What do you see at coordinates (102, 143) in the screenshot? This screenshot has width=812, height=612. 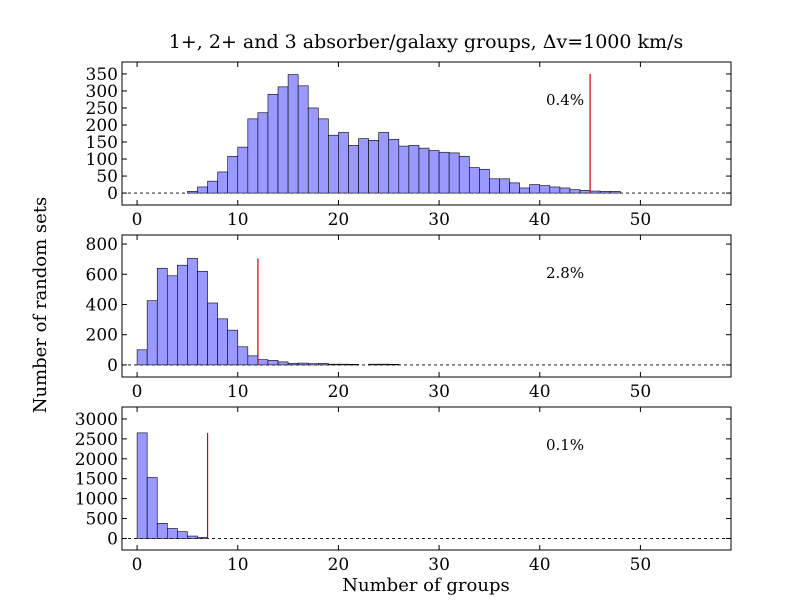 I see `y-tick-label: 150` at bounding box center [102, 143].